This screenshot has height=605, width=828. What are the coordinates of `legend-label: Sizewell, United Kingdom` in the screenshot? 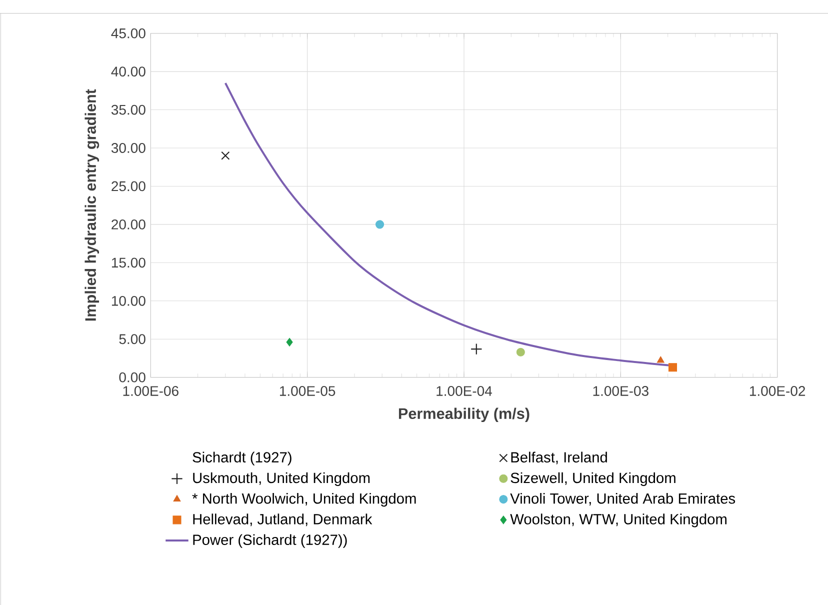 It's located at (593, 479).